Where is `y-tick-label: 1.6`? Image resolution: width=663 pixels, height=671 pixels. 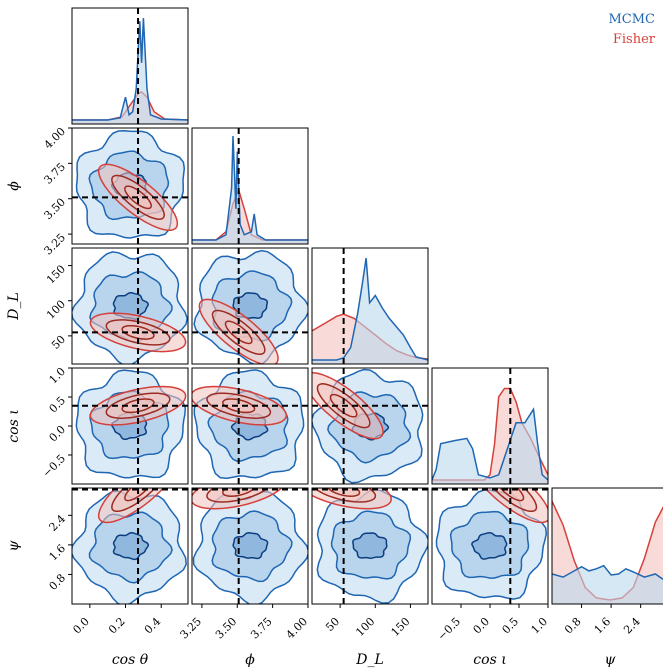 y-tick-label: 1.6 is located at coordinates (58, 553).